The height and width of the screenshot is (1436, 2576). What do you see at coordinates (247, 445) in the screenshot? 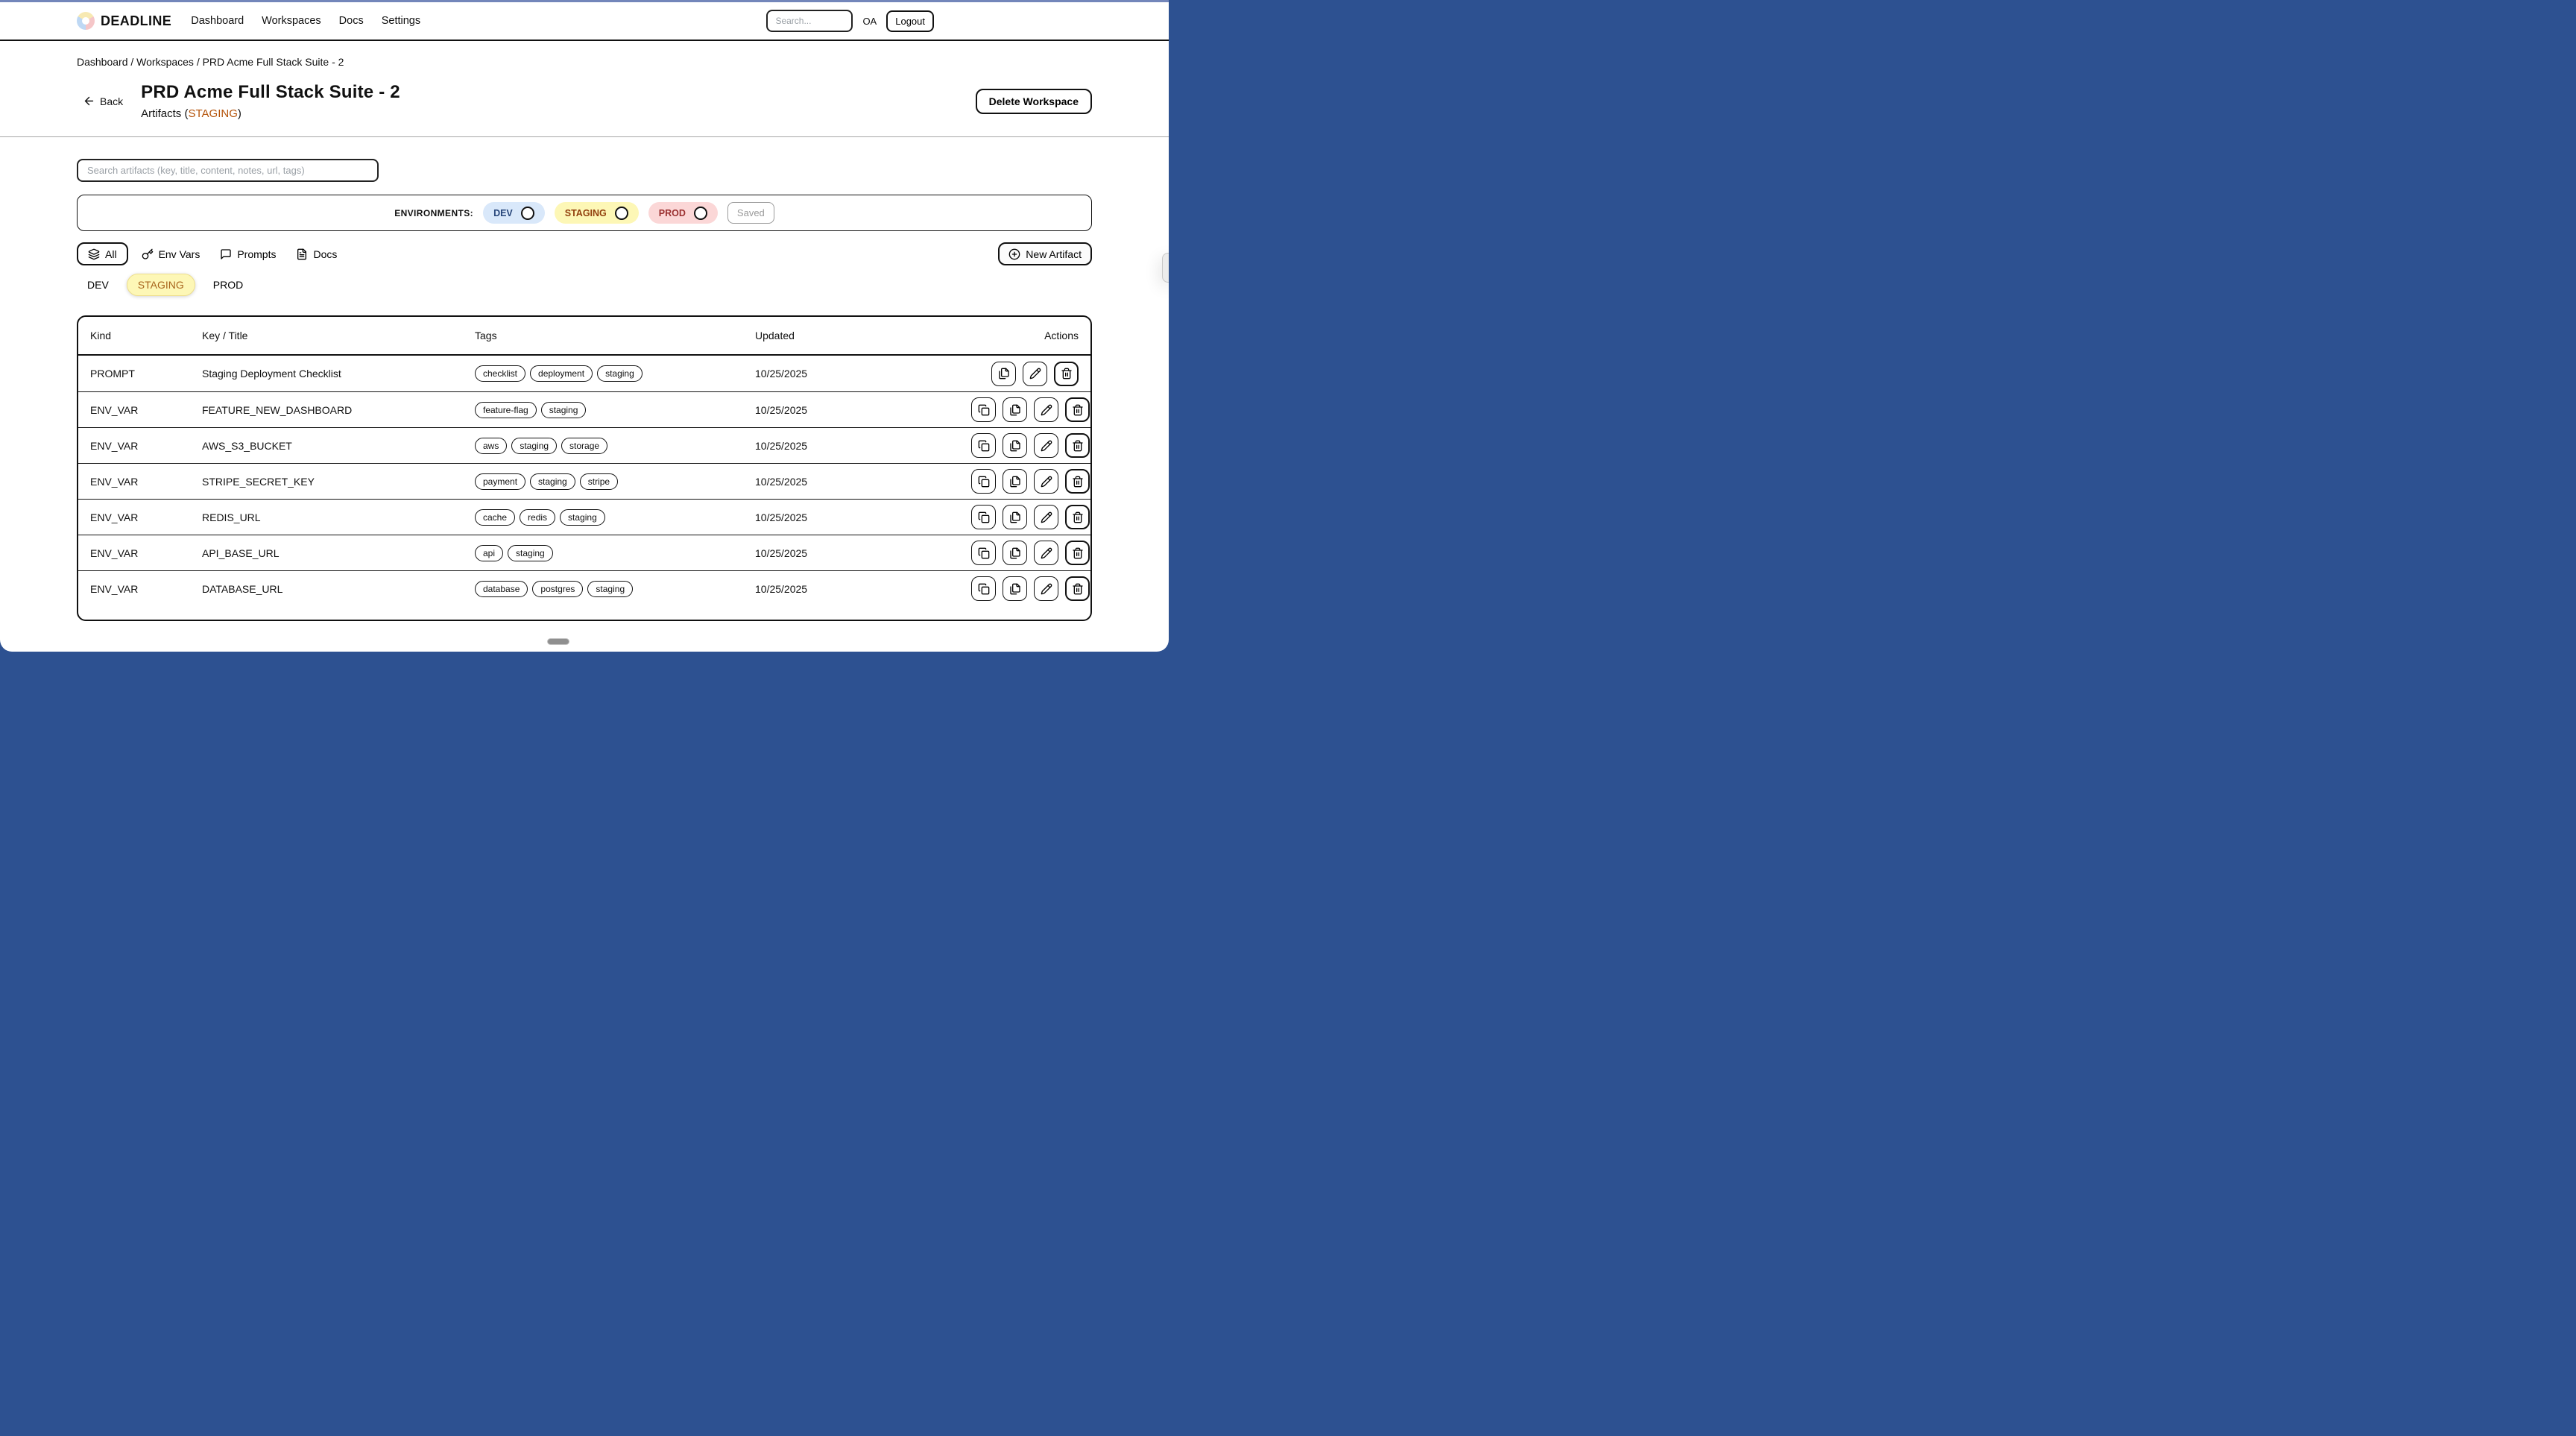
I see `cell-key-title: AWS_S3_BUCKET` at bounding box center [247, 445].